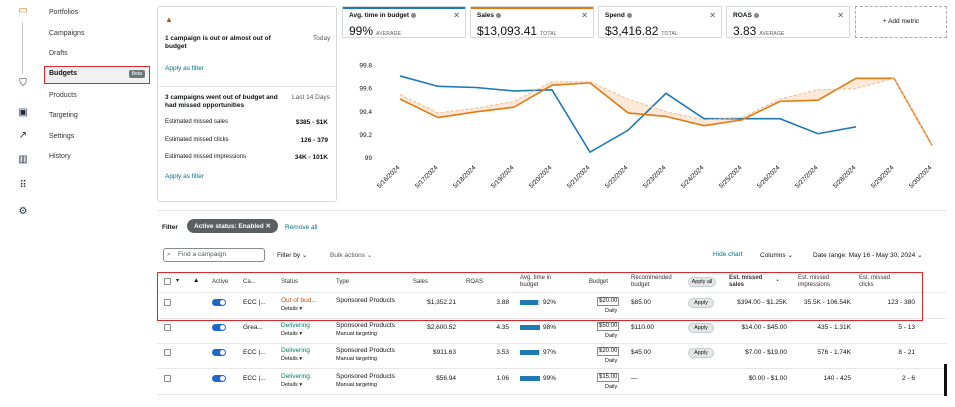 This screenshot has height=407, width=955. Describe the element at coordinates (883, 177) in the screenshot. I see `x-tick-label: 5/29/2024` at that location.